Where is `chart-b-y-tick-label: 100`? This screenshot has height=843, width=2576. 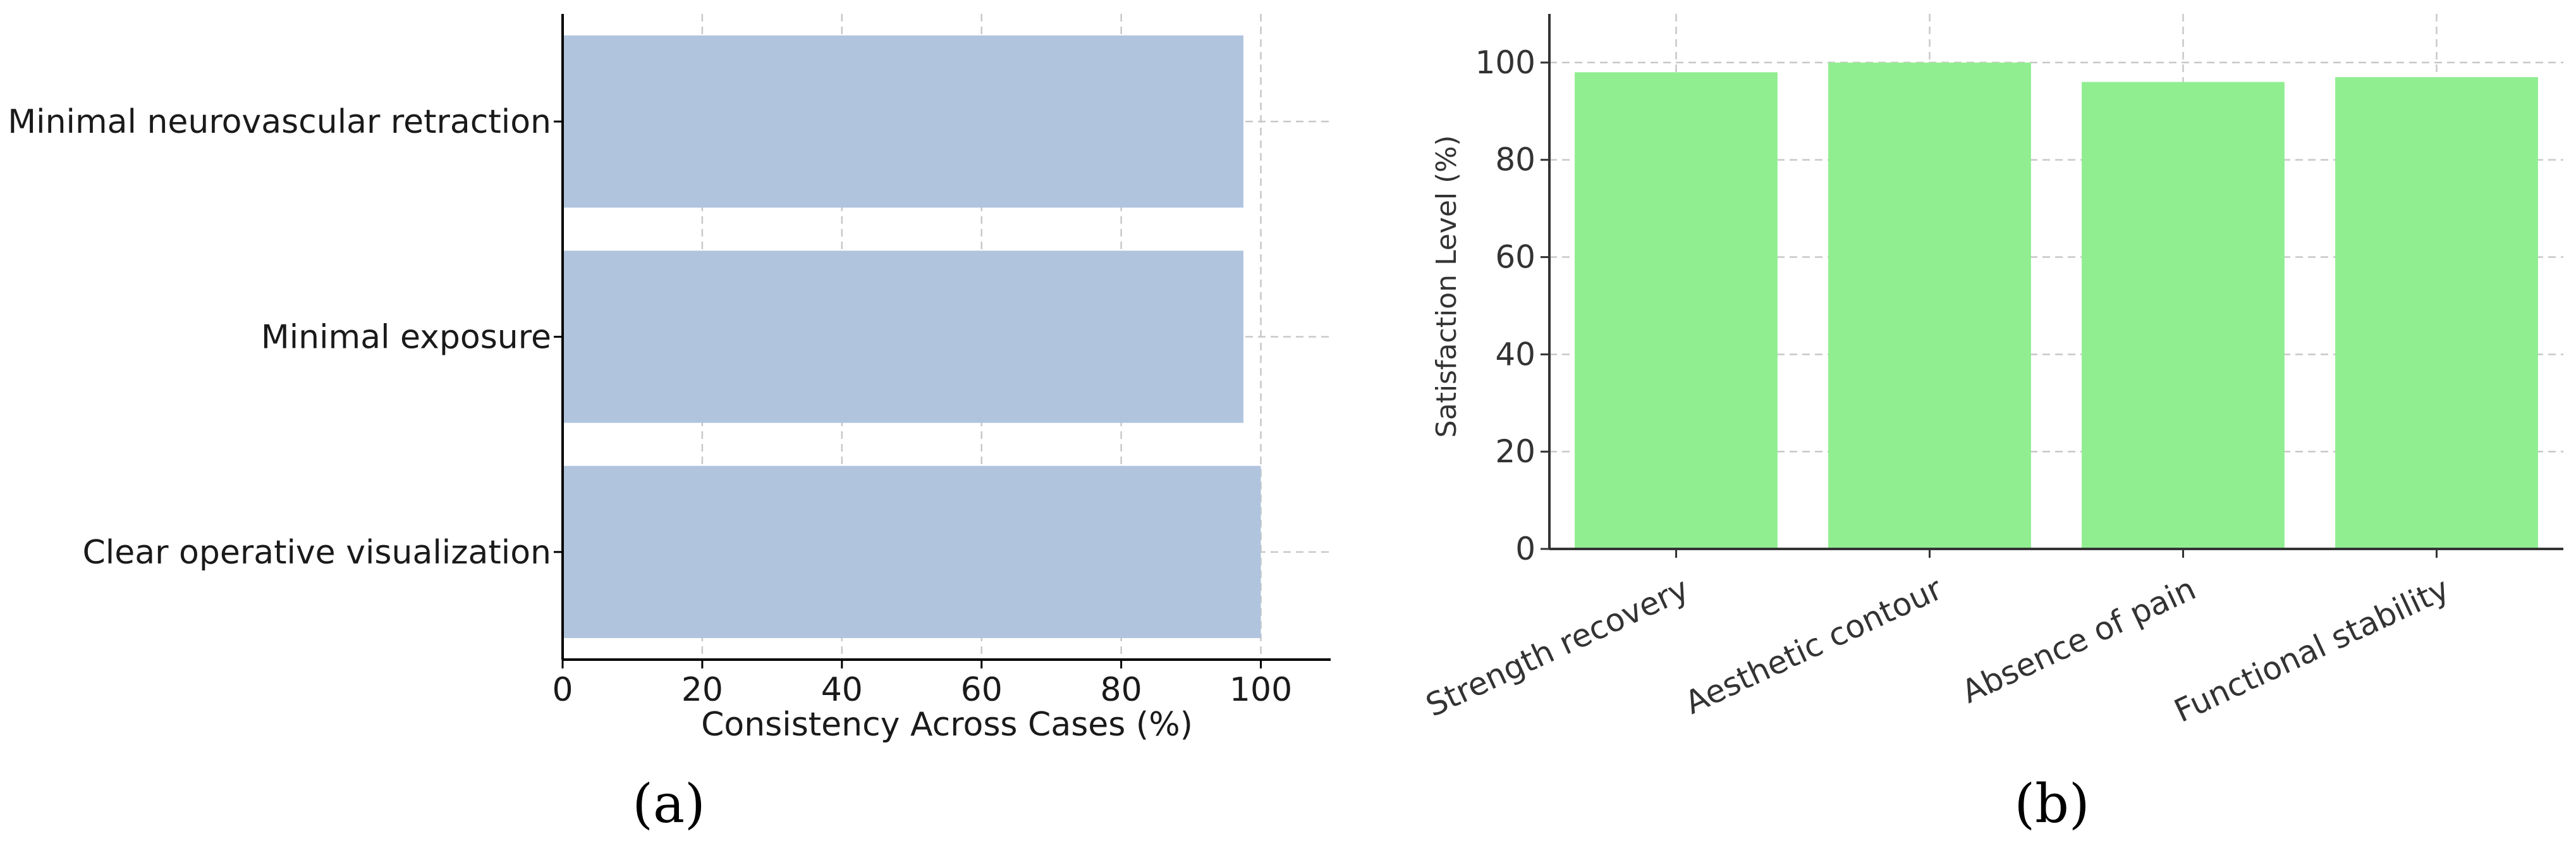
chart-b-y-tick-label: 100 is located at coordinates (1505, 62).